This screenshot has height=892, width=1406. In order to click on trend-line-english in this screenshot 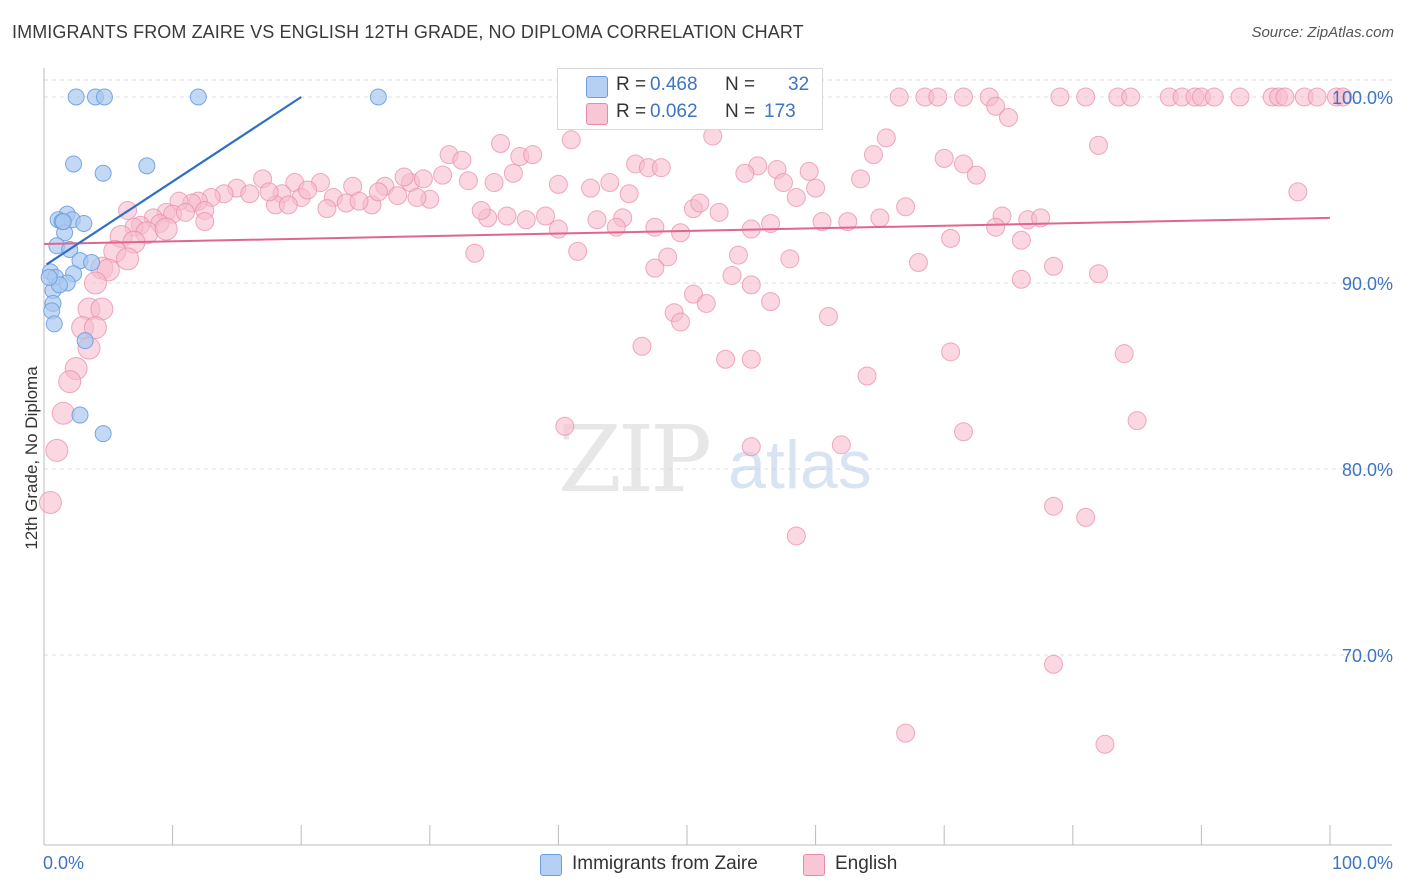, I will do `click(687, 230)`.